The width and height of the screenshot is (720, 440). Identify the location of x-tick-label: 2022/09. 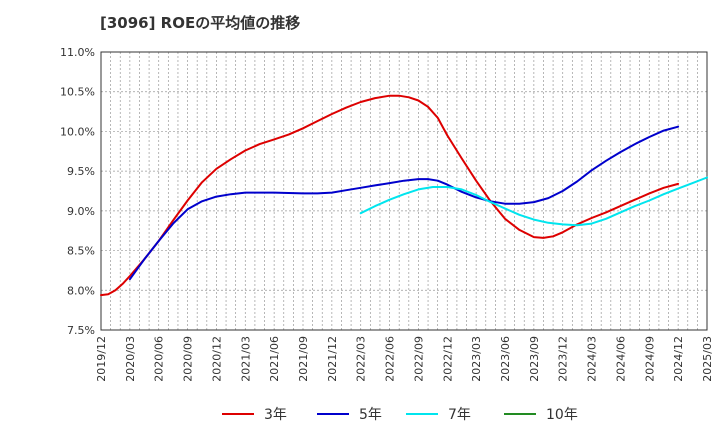
(418, 359).